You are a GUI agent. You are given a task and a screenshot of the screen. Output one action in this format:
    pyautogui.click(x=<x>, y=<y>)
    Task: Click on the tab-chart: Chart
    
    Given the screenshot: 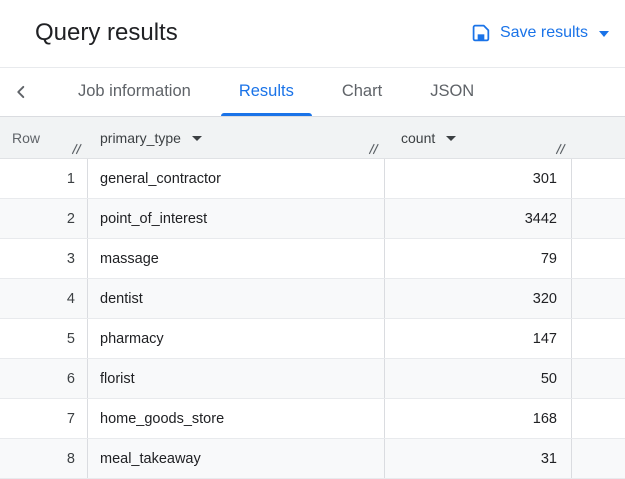 What is the action you would take?
    pyautogui.click(x=362, y=92)
    